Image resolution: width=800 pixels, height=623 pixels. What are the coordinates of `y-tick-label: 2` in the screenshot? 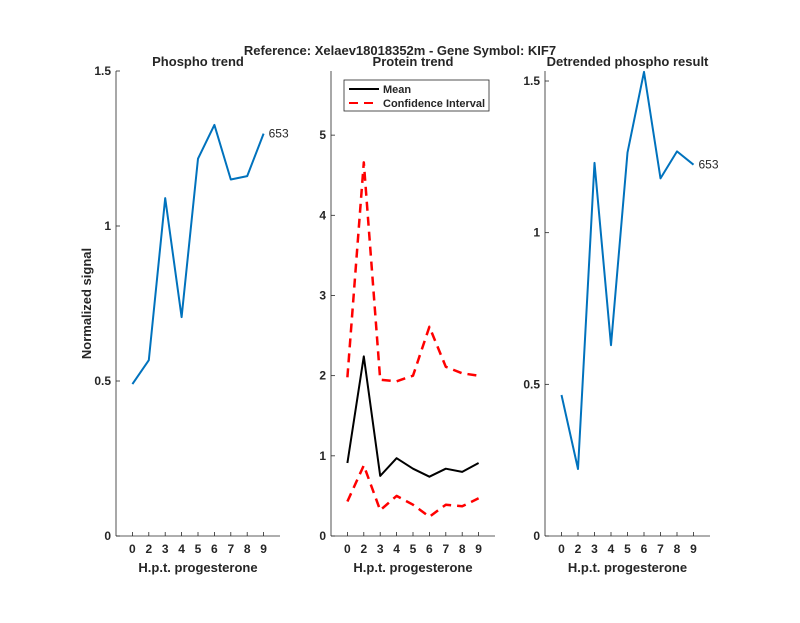 It's located at (322, 376).